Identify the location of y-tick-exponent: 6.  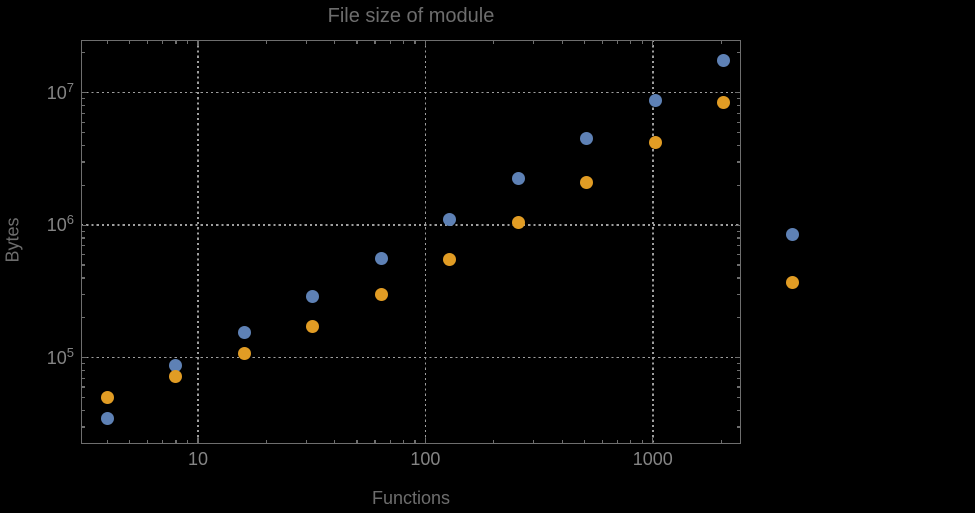
(70, 220).